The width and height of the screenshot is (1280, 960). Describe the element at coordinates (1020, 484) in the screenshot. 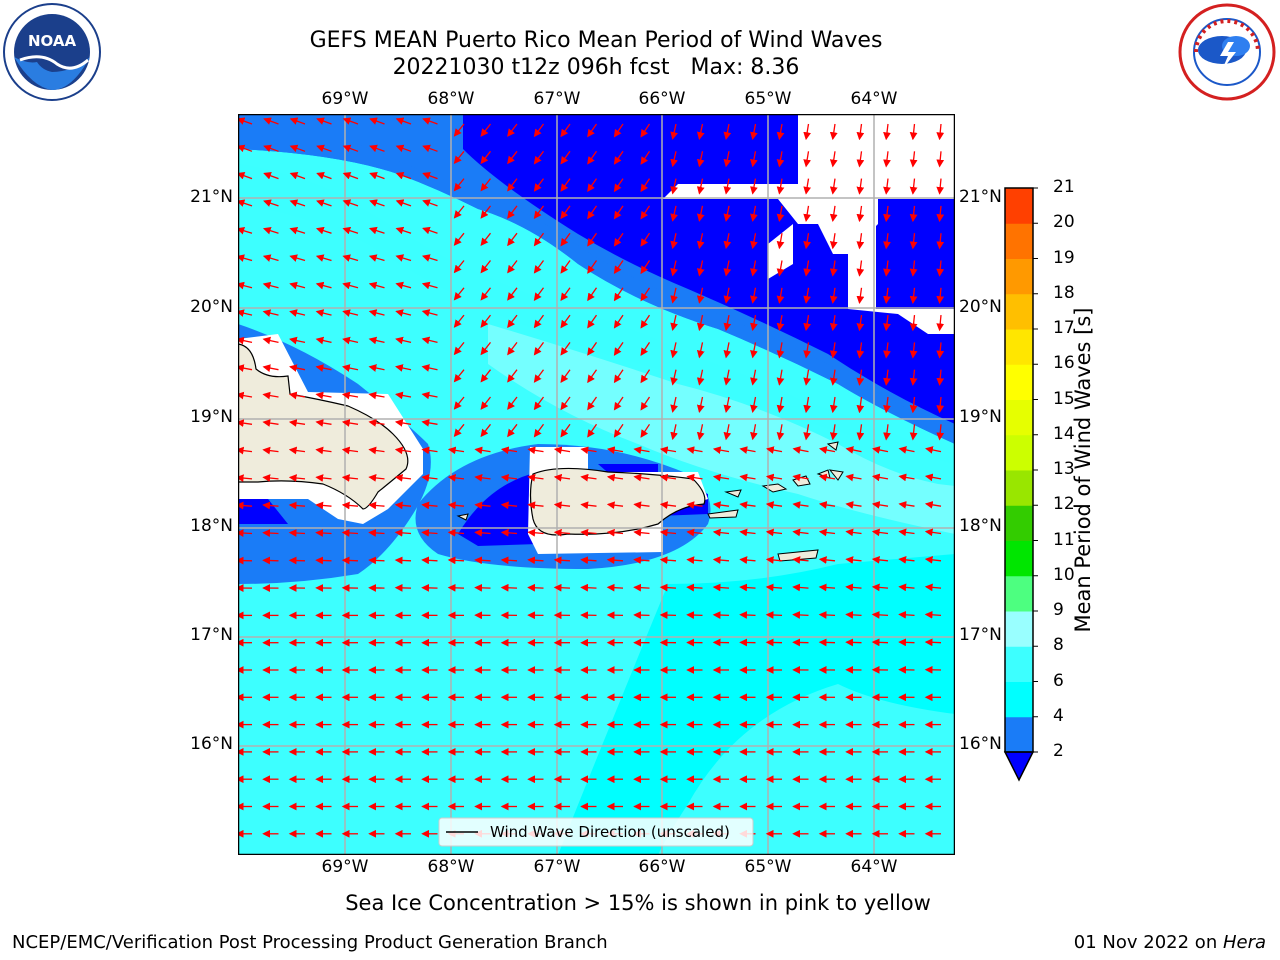

I see `colorbar-svg` at that location.